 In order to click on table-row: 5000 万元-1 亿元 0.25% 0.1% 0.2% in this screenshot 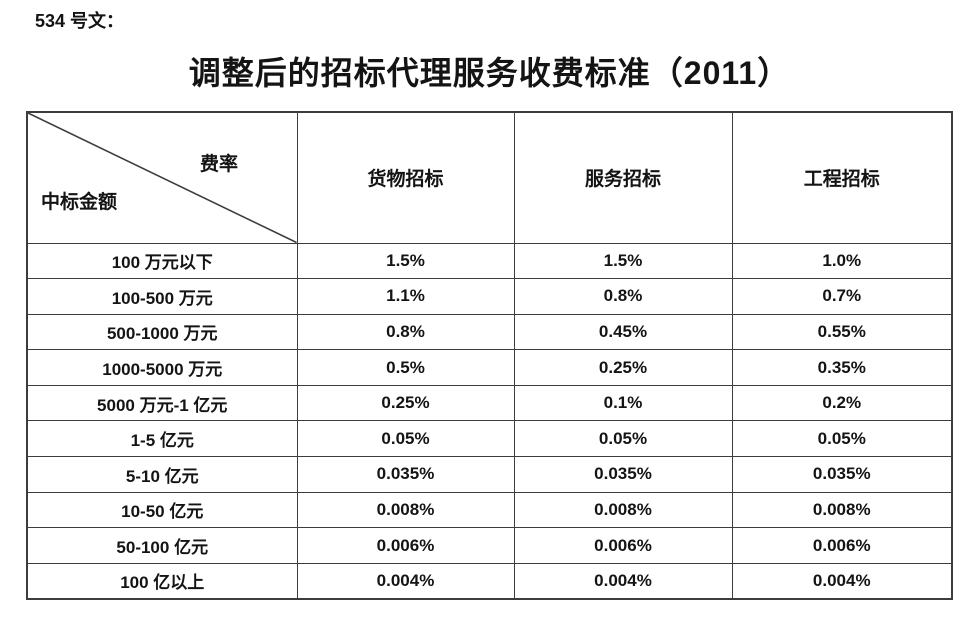, I will do `click(489, 403)`.